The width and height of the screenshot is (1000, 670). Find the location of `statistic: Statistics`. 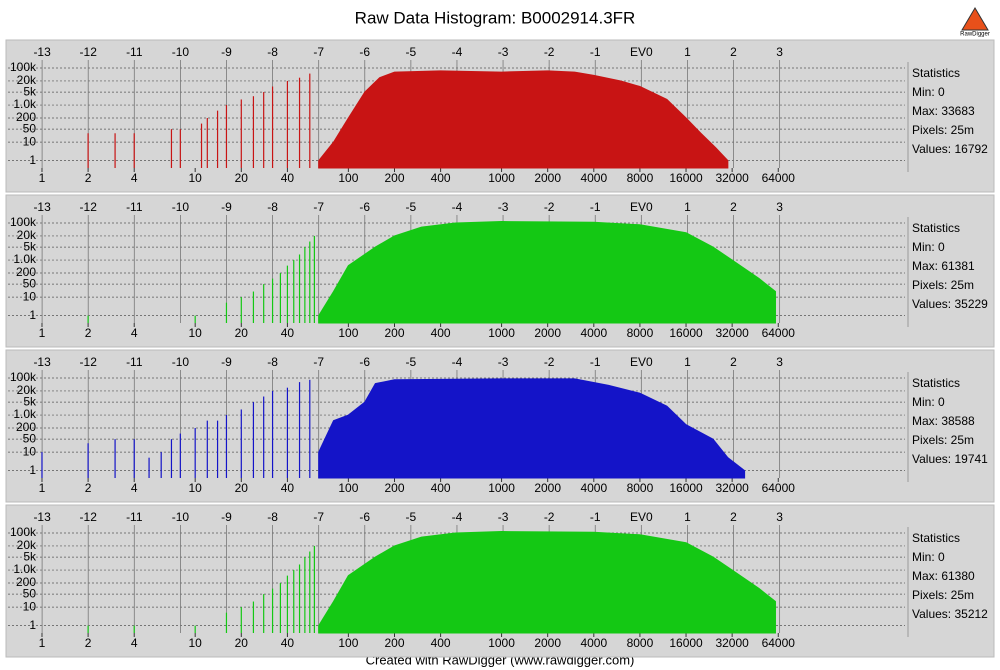

statistic: Statistics is located at coordinates (936, 538).